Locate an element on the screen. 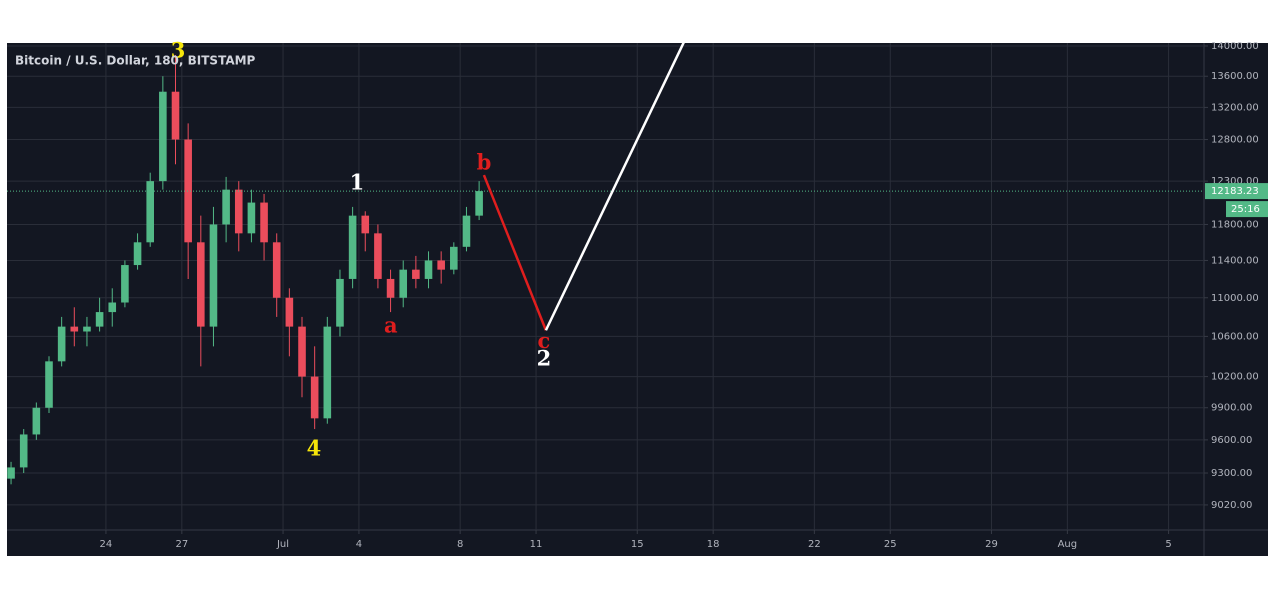 The width and height of the screenshot is (1274, 593). wave-label: 4 is located at coordinates (314, 448).